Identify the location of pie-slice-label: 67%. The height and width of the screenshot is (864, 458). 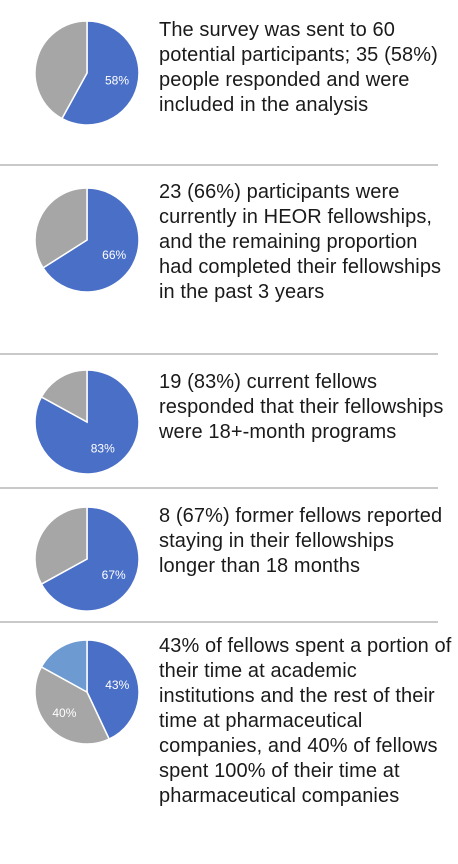
(114, 575).